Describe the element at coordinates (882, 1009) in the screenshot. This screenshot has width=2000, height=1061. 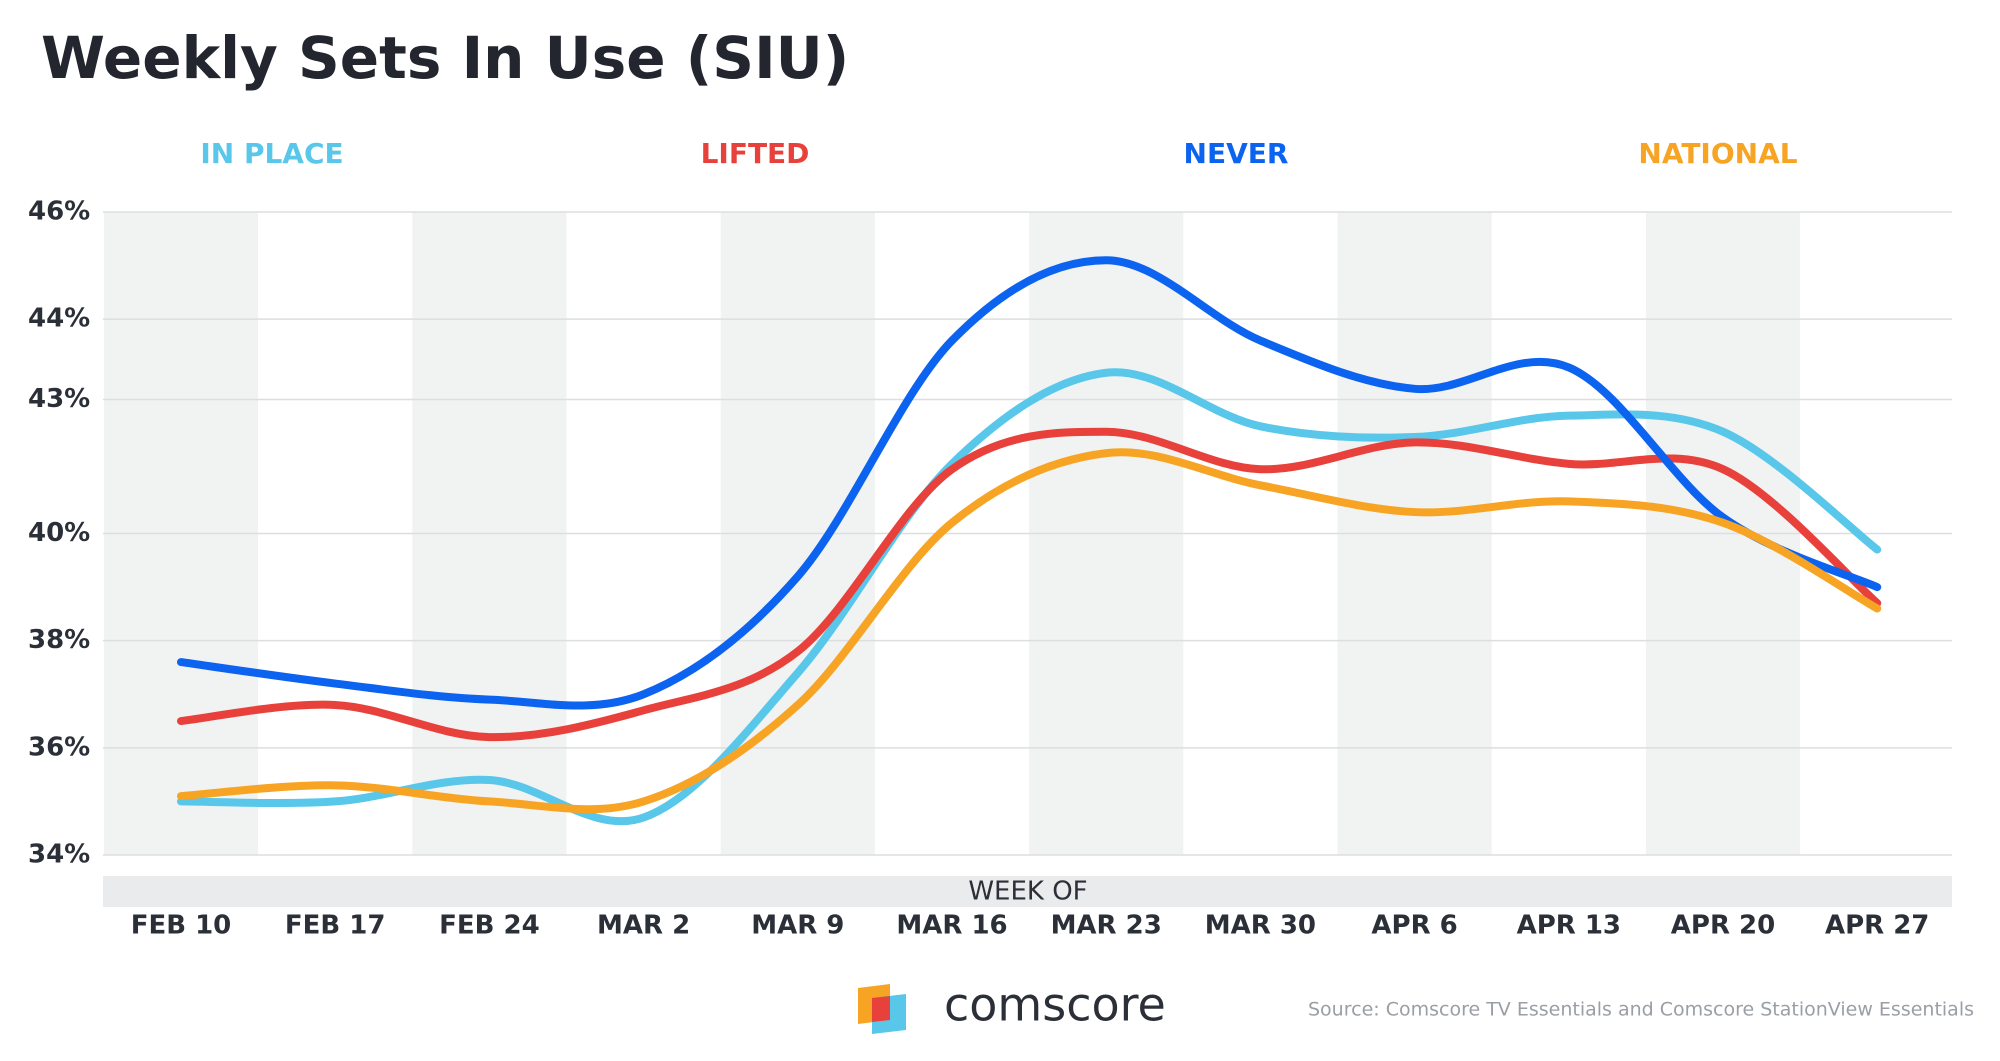
I see `logo-icon` at that location.